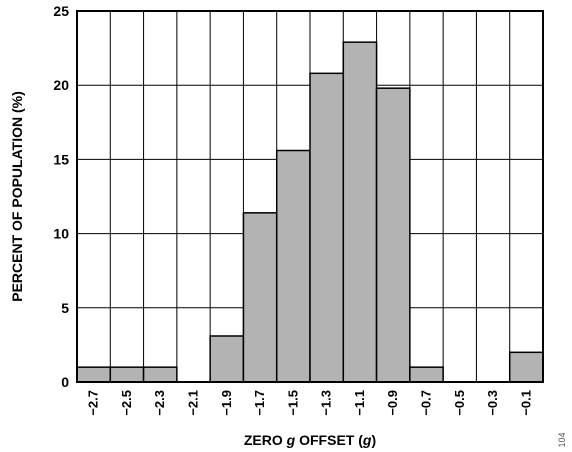 This screenshot has width=572, height=452. I want to click on y-tick-label: 25, so click(61, 11).